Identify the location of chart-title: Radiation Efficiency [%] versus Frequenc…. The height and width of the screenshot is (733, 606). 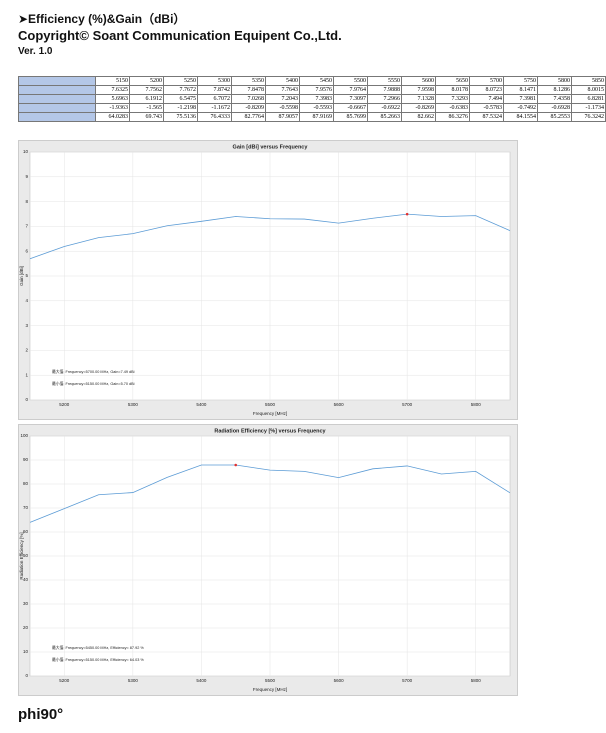
(270, 431).